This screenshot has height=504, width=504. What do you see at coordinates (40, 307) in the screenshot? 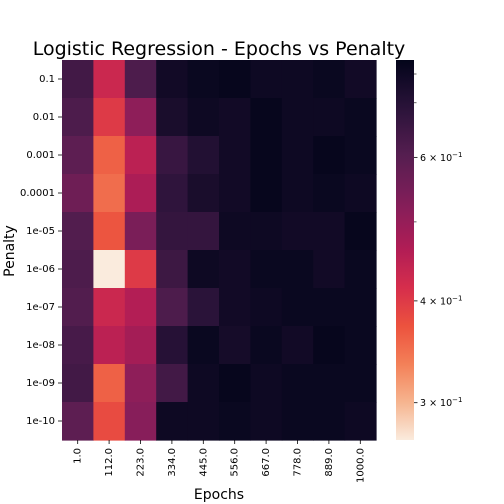
I see `y-tick-label: 1e-07` at bounding box center [40, 307].